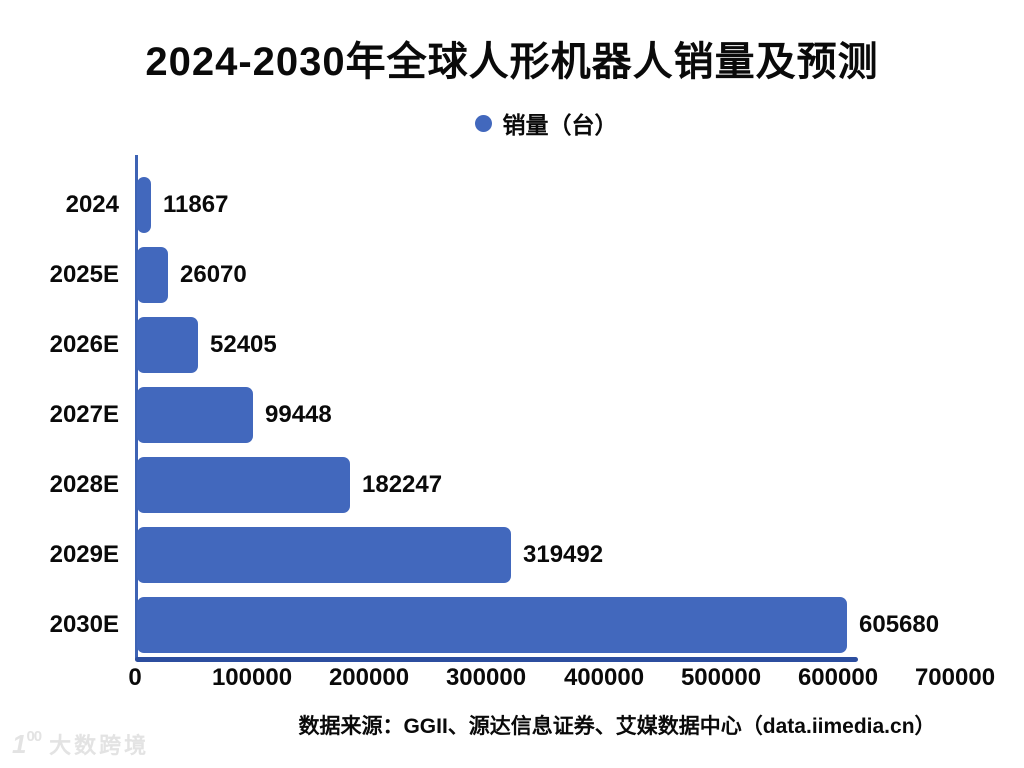 This screenshot has height=768, width=1024. What do you see at coordinates (604, 677) in the screenshot?
I see `x-tick-label: 400000` at bounding box center [604, 677].